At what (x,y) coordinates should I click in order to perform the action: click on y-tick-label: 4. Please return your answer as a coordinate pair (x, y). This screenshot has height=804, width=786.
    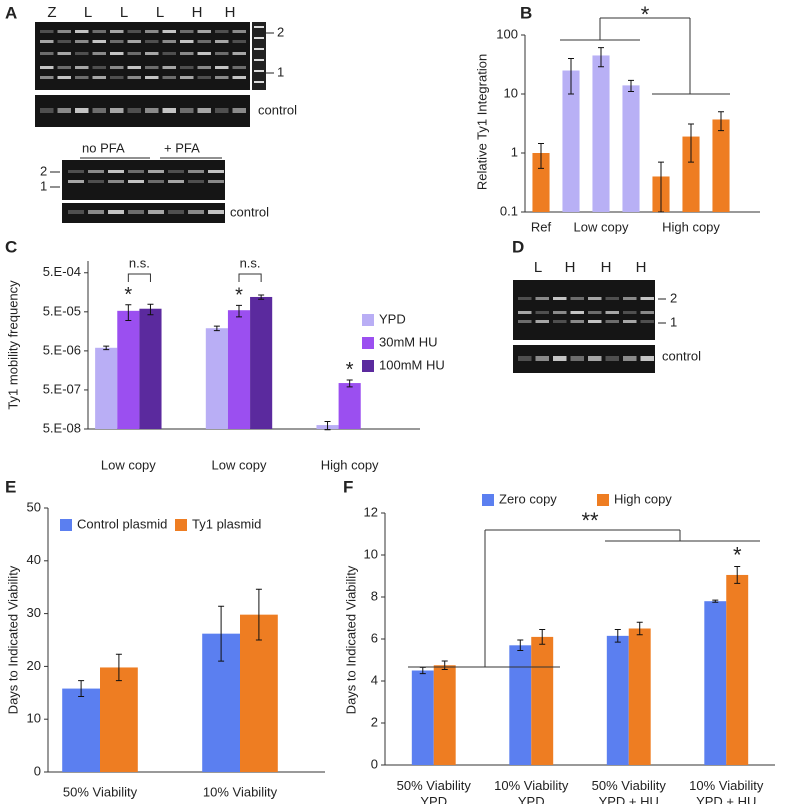
    Looking at the image, I should click on (374, 679).